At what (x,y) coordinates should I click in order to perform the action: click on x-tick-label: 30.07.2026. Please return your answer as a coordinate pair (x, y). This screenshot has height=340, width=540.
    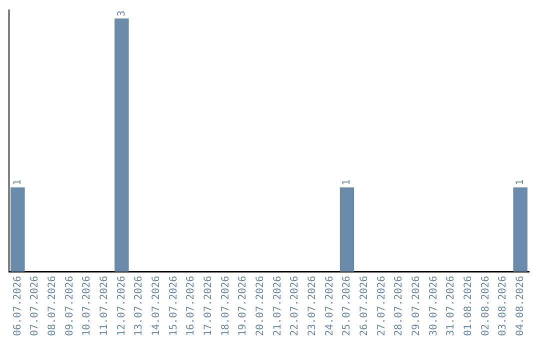
    Looking at the image, I should click on (434, 306).